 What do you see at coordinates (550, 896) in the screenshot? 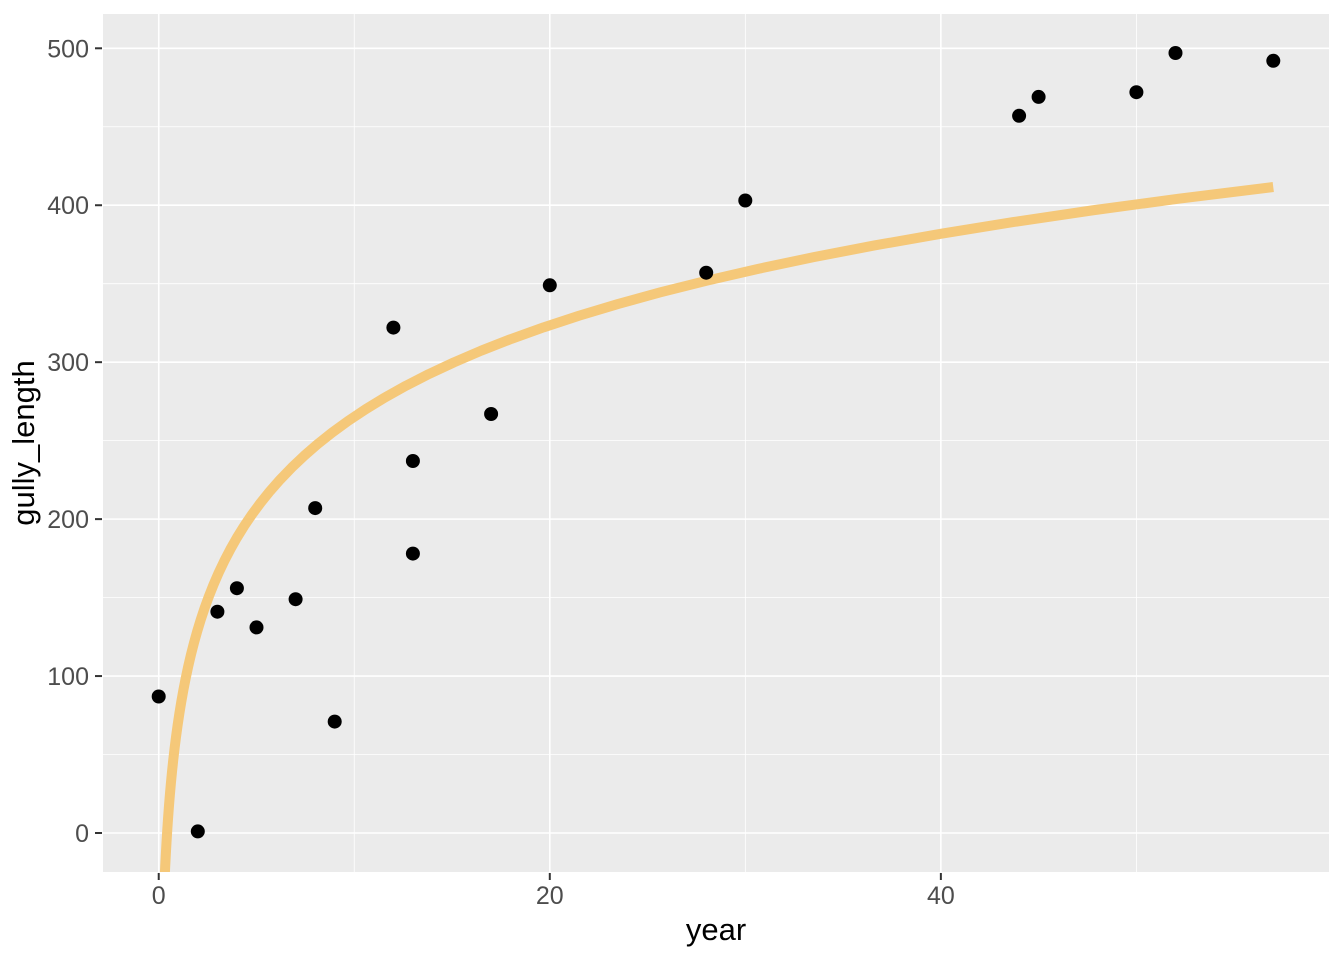
I see `x-tick-label: 20` at bounding box center [550, 896].